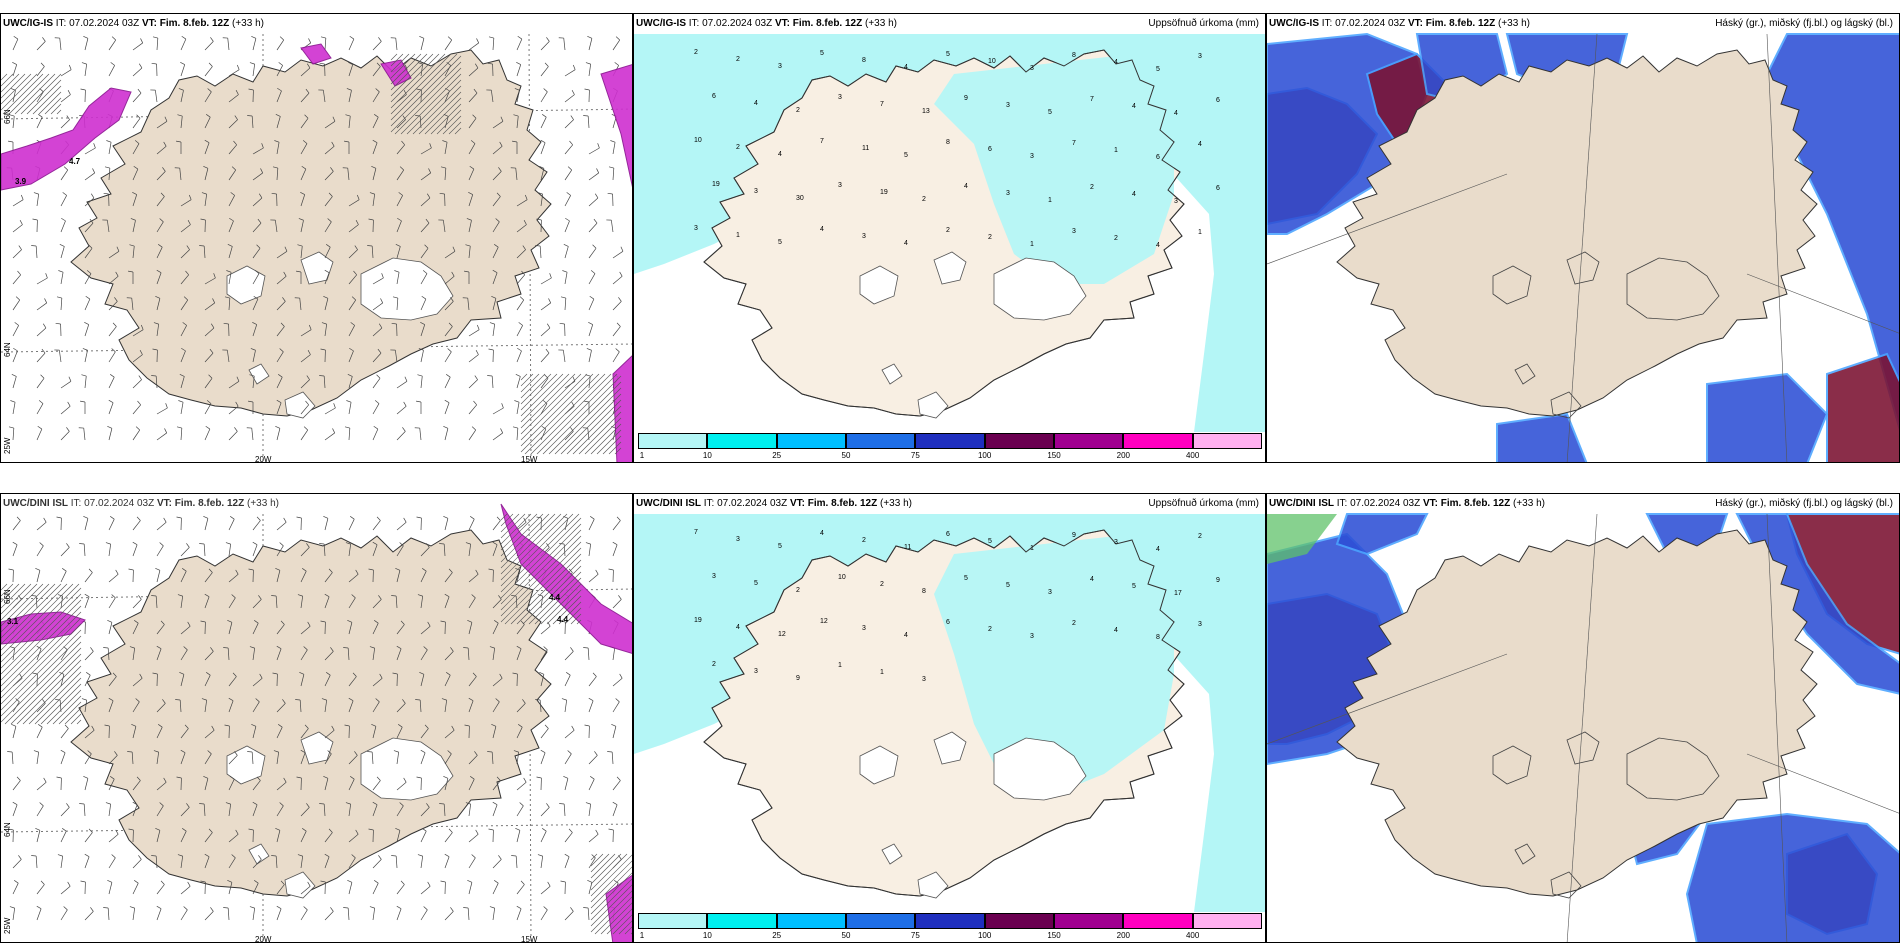 This screenshot has width=1900, height=950. Describe the element at coordinates (926, 111) in the screenshot. I see `precip-value-label: 13` at that location.